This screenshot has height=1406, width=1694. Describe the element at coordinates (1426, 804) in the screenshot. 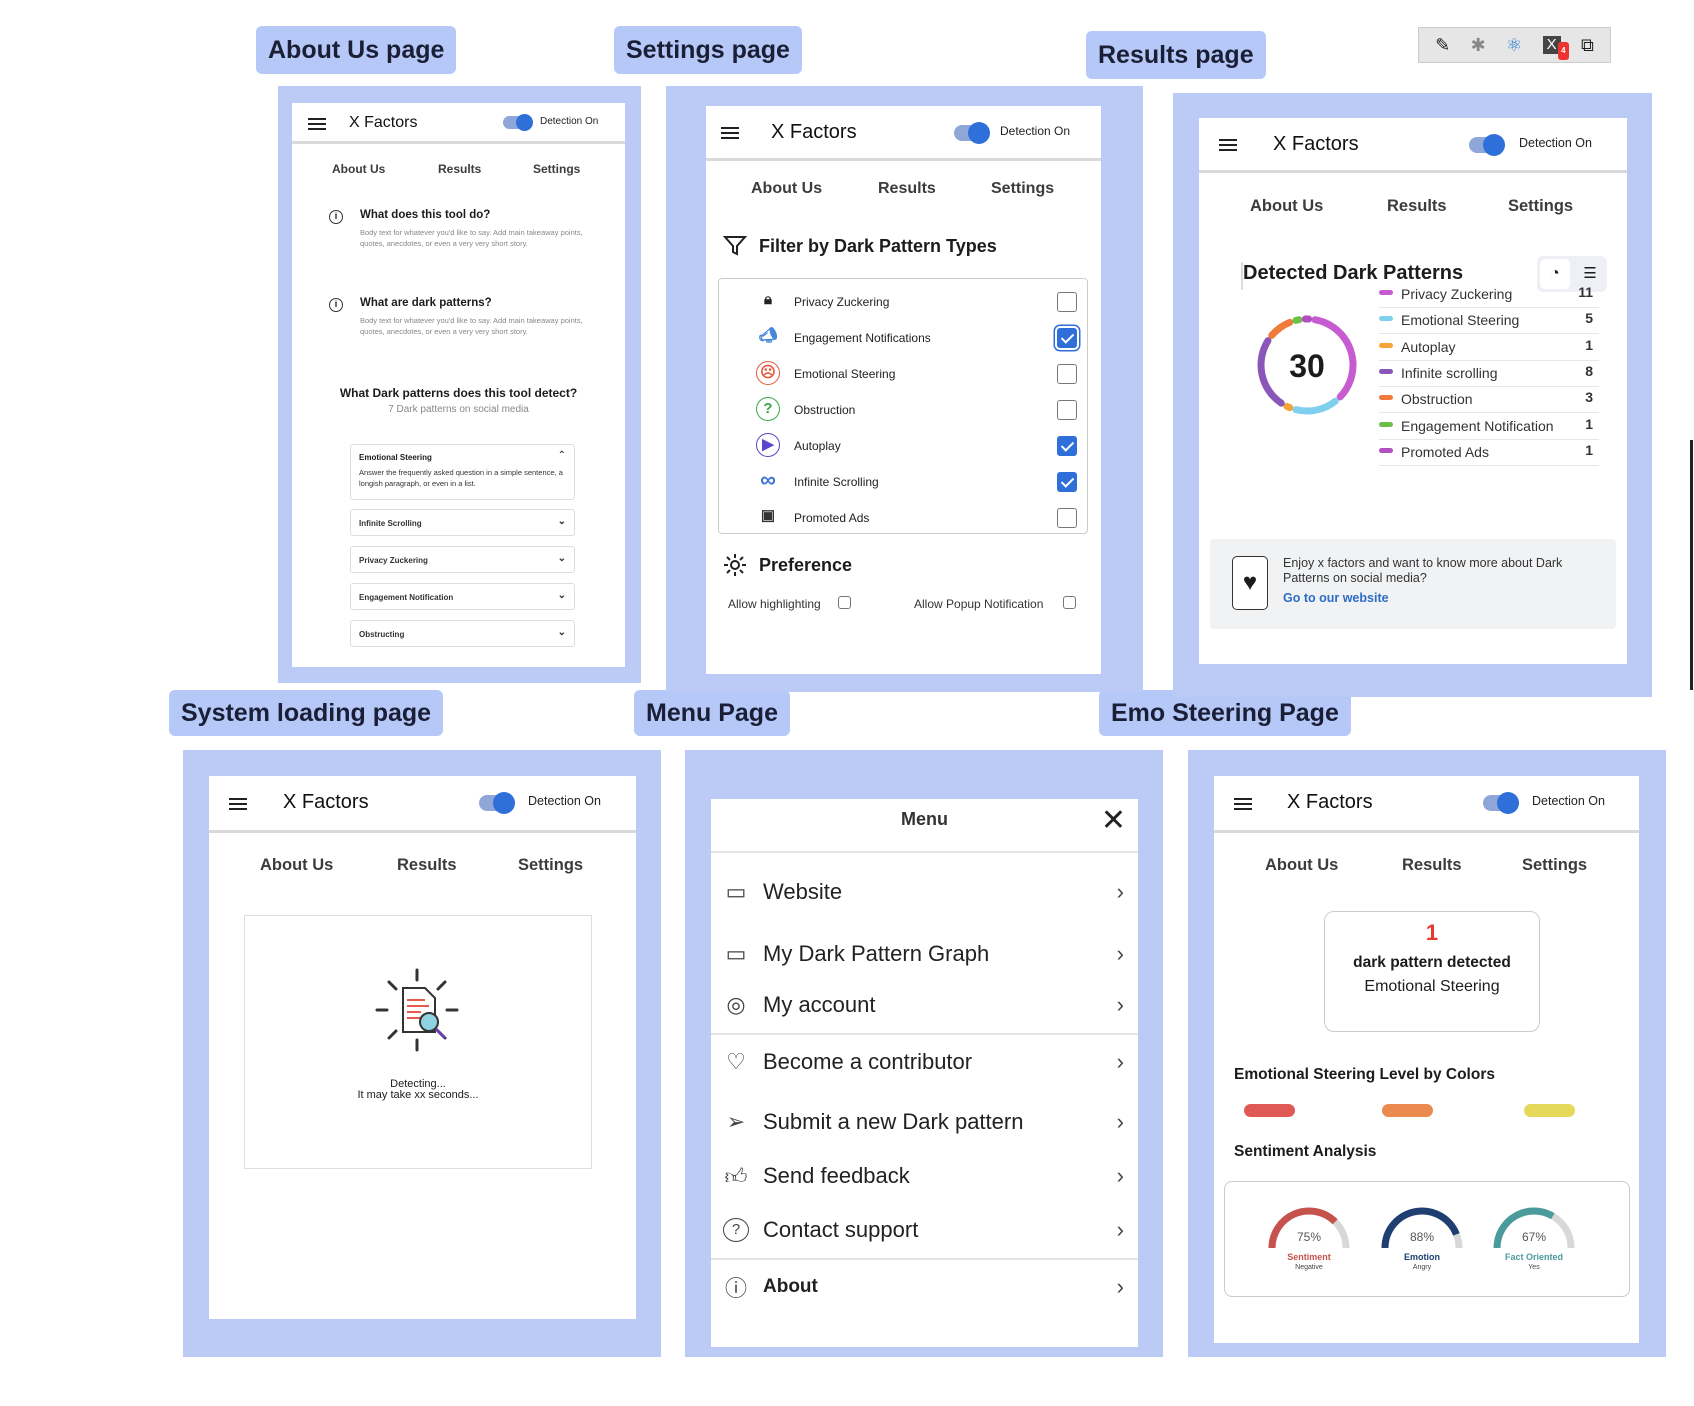

I see `app-header: X Factors Detection On` at that location.